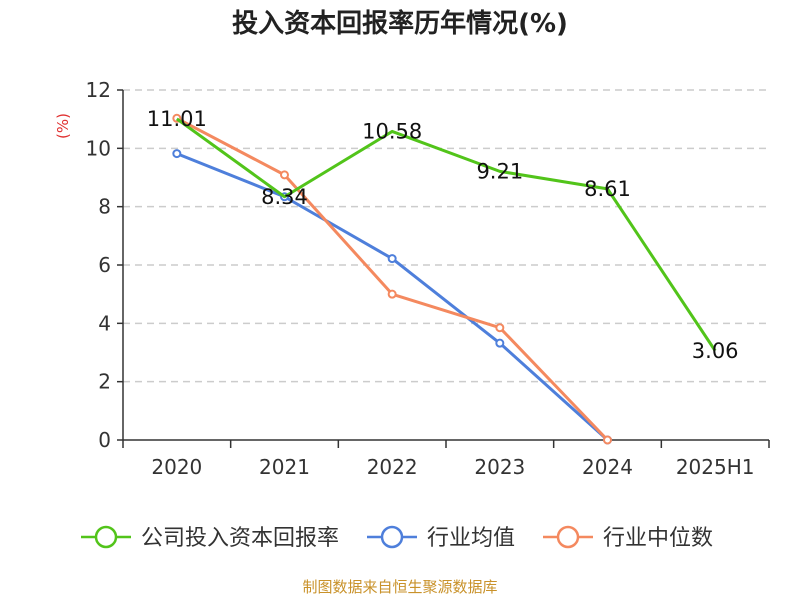 The width and height of the screenshot is (800, 600). Describe the element at coordinates (177, 119) in the screenshot. I see `data-label: 11.01` at that location.